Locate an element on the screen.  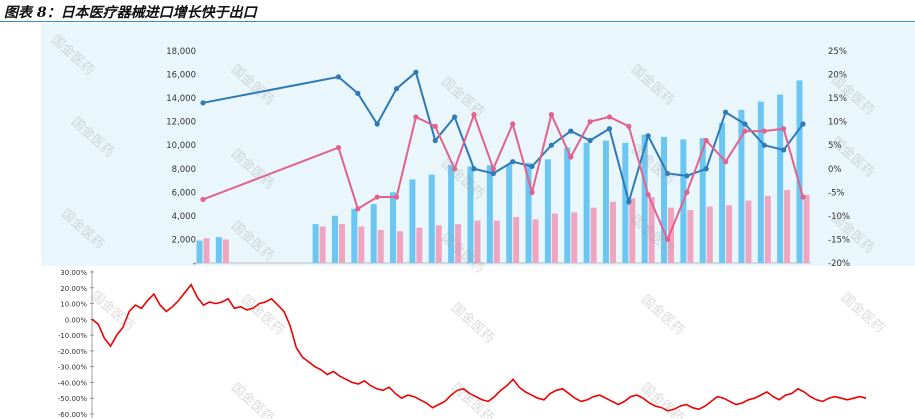
lower-axis-tick: -40.00% is located at coordinates (73, 383).